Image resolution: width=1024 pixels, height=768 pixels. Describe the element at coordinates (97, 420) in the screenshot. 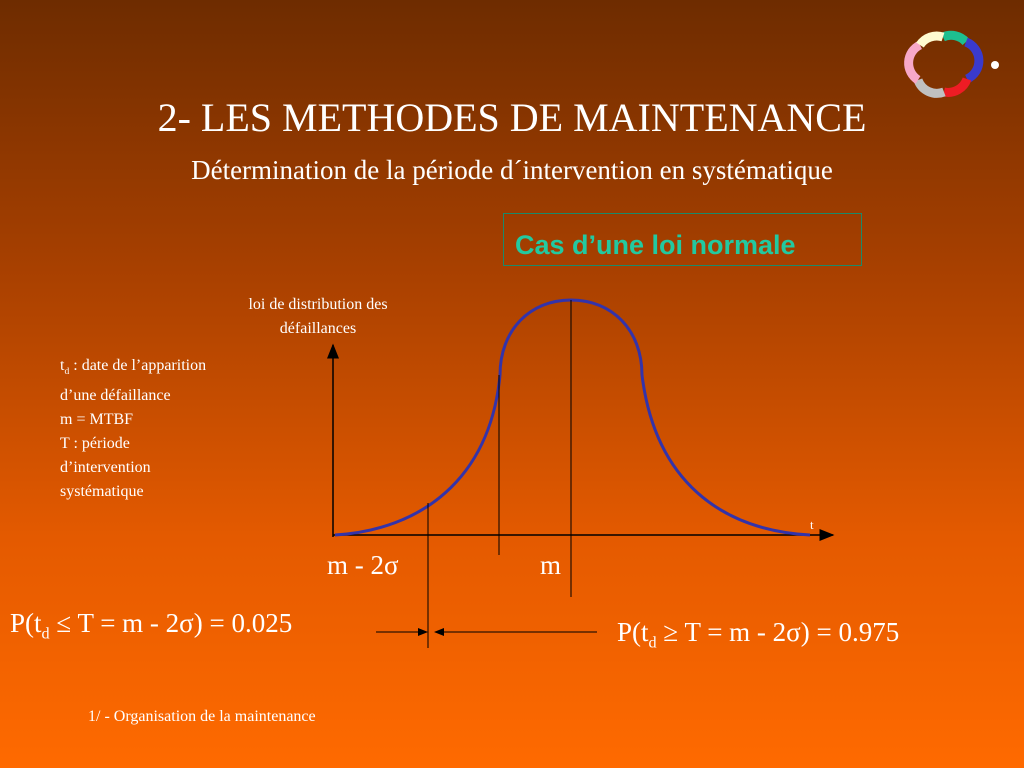

I see `legend-mtbf: m = MTBF` at that location.